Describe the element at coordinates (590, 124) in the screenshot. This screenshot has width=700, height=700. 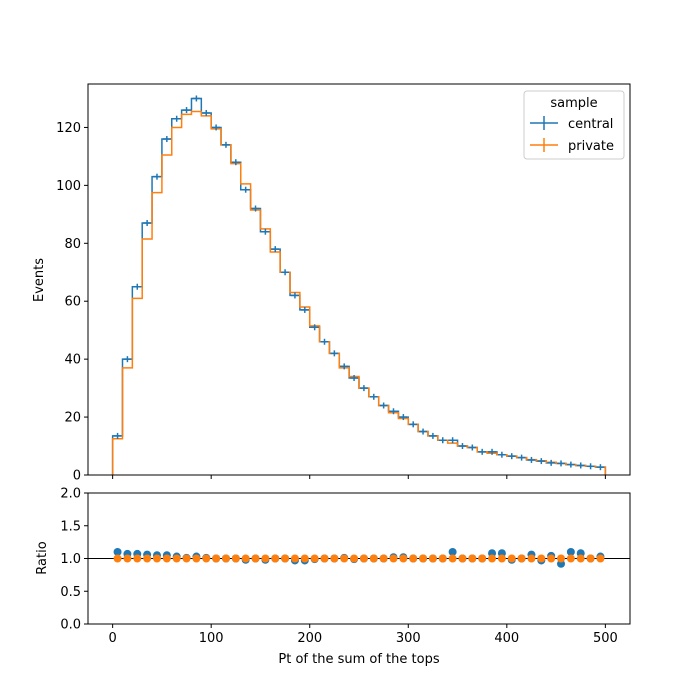
I see `legend-label-central: central` at that location.